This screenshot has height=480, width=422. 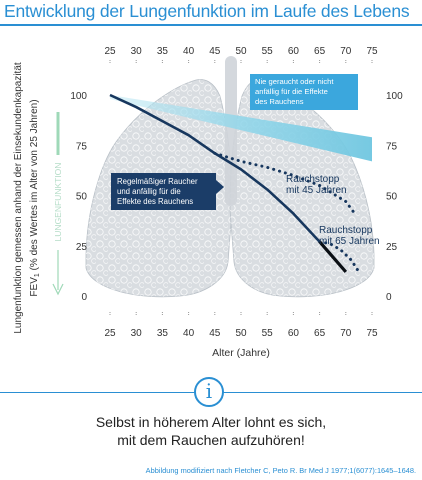 What do you see at coordinates (231, 131) in the screenshot?
I see `trachea` at bounding box center [231, 131].